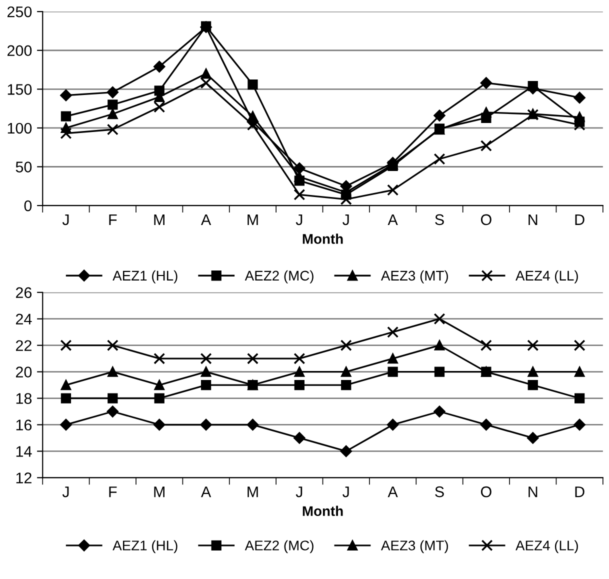 This screenshot has width=609, height=579. Describe the element at coordinates (24, 345) in the screenshot. I see `y-tick-label: 22` at that location.